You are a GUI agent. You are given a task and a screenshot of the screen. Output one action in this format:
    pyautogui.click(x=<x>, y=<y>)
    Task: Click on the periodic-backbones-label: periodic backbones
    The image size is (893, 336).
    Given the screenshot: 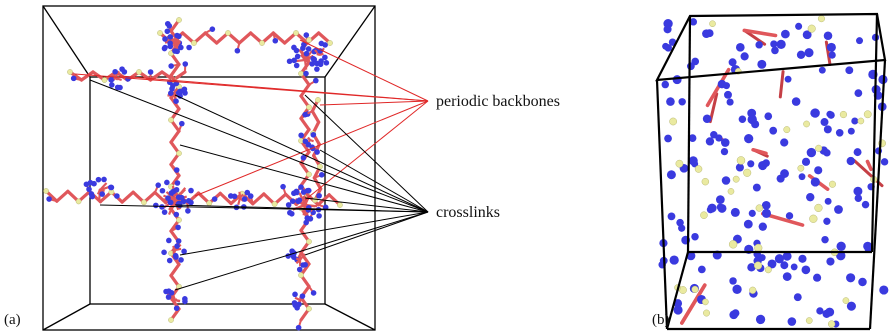 What is the action you would take?
    pyautogui.click(x=498, y=101)
    